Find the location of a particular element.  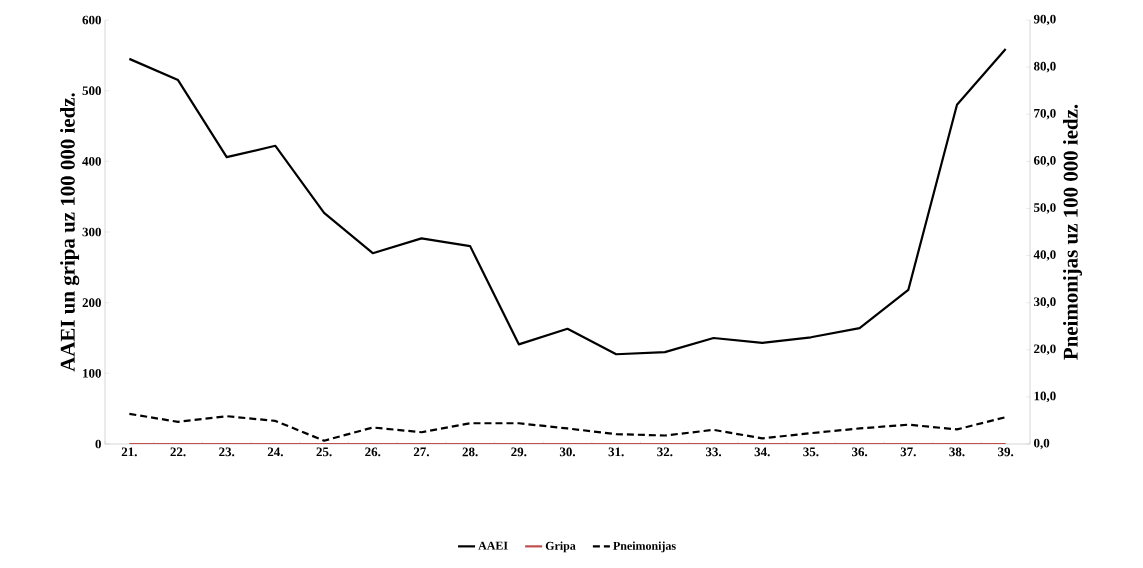

x-tick-label: 38. is located at coordinates (957, 452).